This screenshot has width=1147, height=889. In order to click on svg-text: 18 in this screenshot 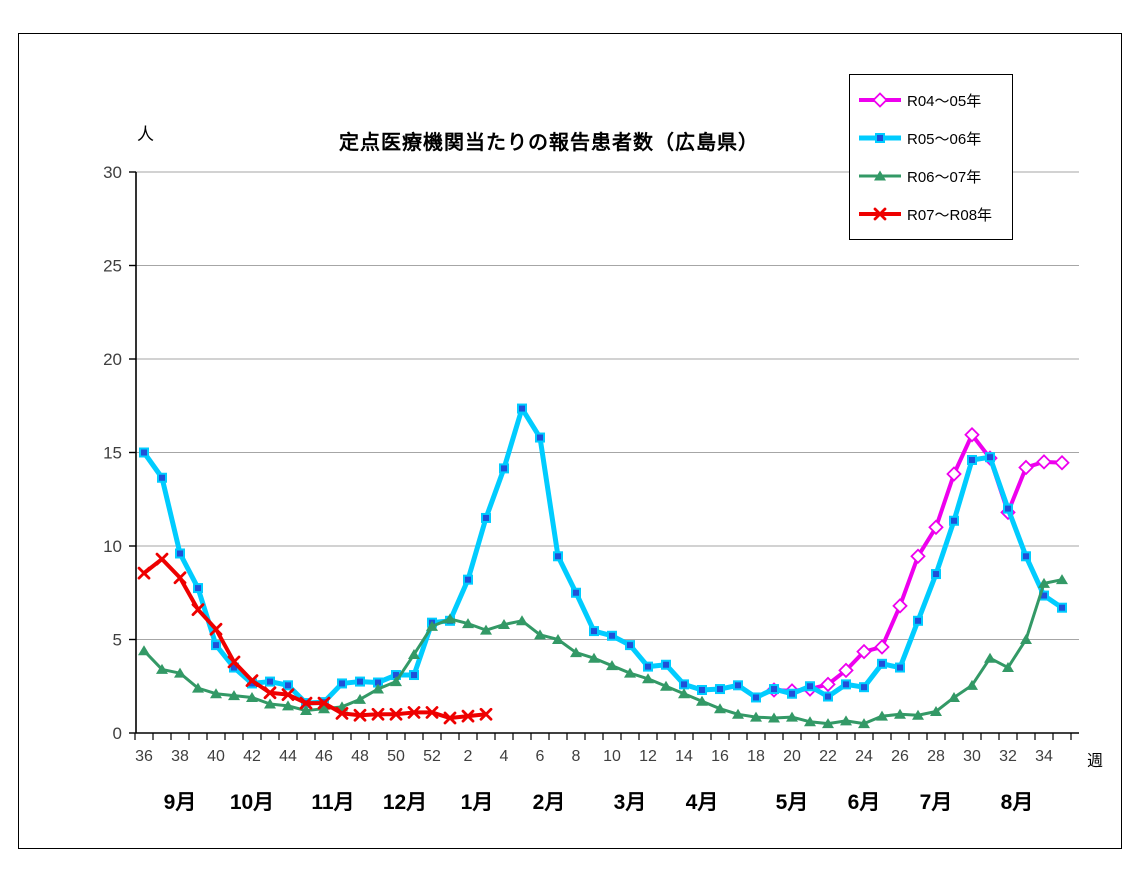, I will do `click(756, 756)`.